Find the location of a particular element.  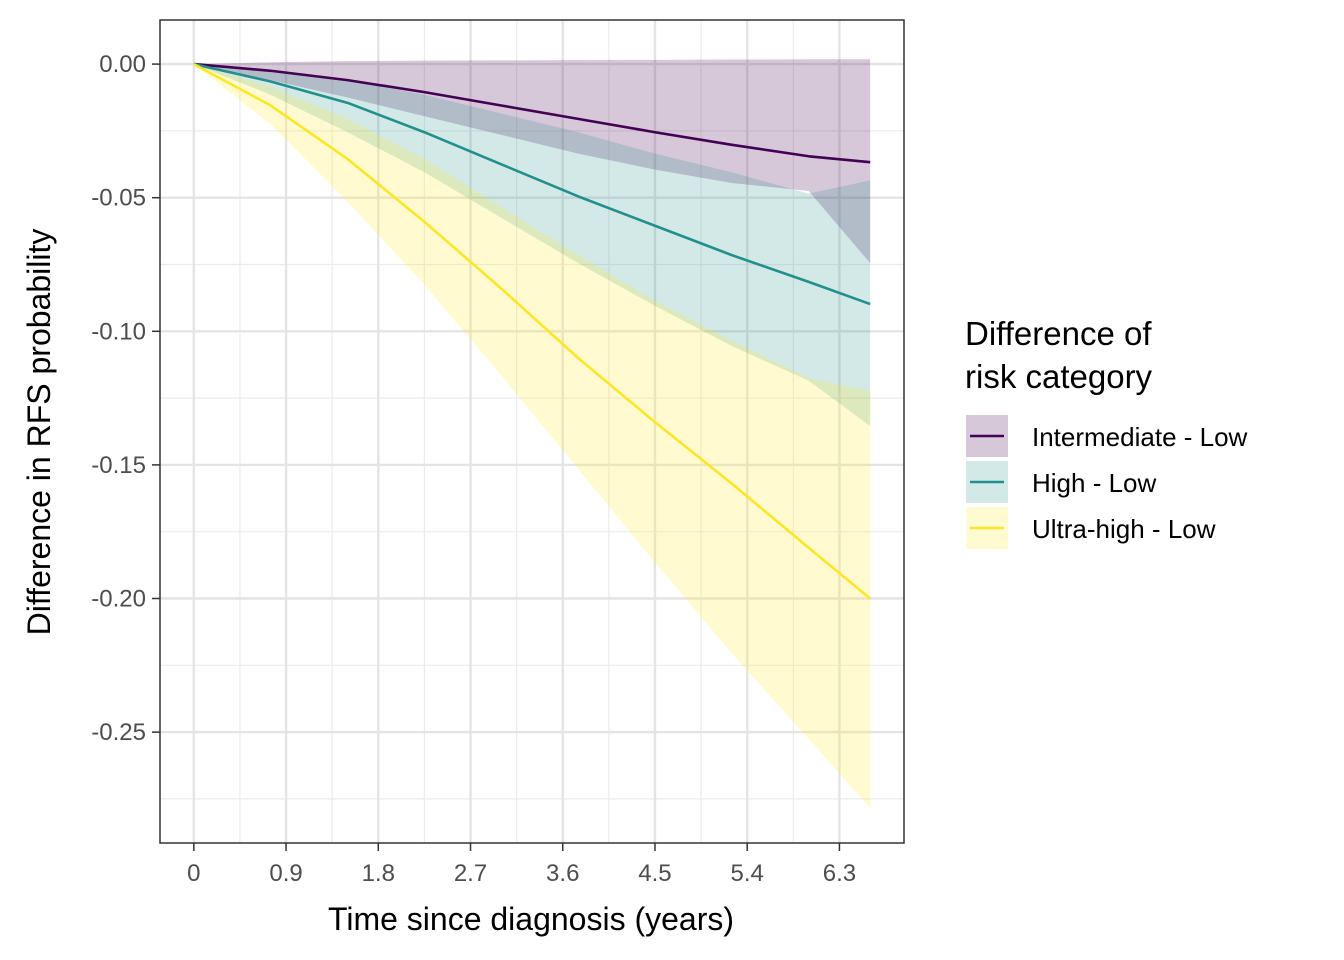

x-tick-label: 6.3 is located at coordinates (839, 873).